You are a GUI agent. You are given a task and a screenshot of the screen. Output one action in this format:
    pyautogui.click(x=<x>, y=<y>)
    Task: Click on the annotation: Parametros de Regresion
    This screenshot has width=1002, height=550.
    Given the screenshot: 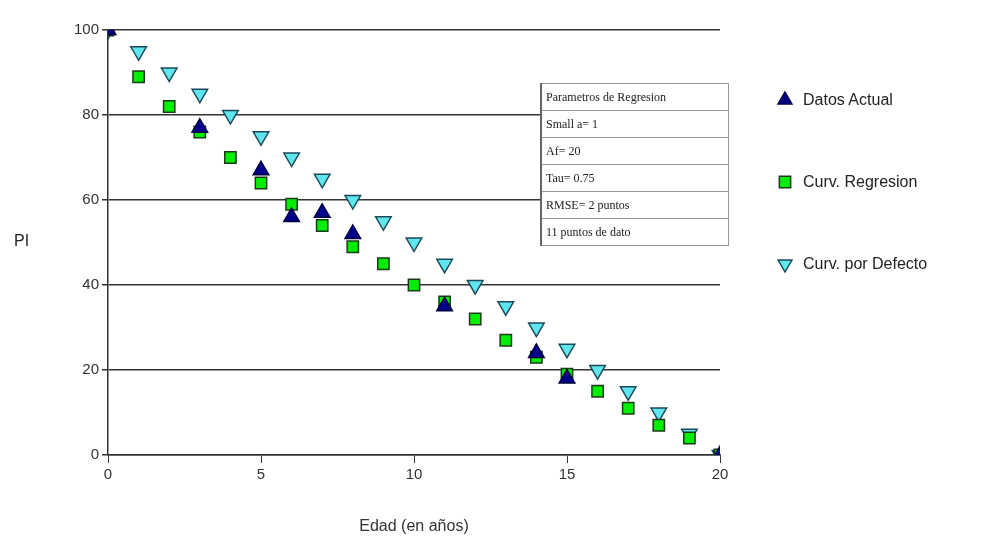 What is the action you would take?
    pyautogui.click(x=635, y=97)
    